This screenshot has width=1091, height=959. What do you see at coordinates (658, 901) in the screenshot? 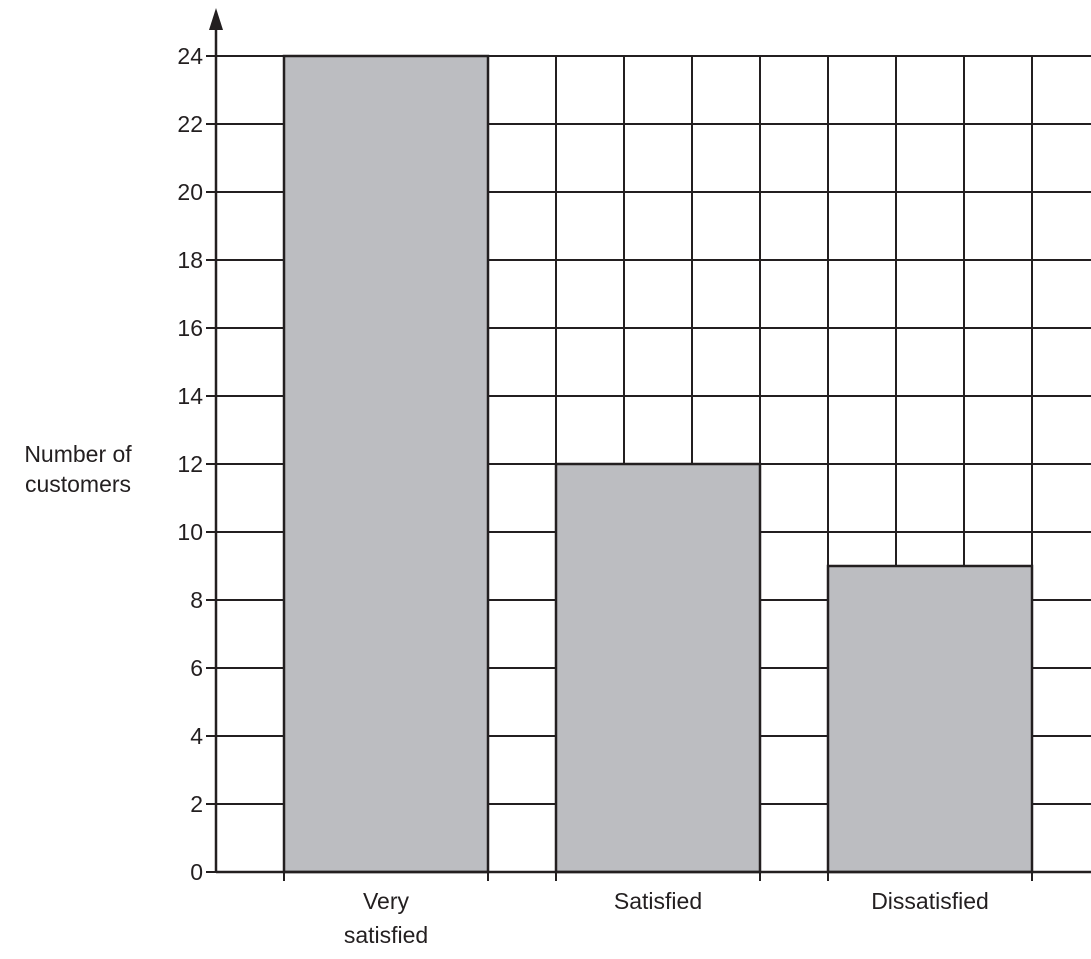
I see `x-tick-label: Satisfied` at bounding box center [658, 901].